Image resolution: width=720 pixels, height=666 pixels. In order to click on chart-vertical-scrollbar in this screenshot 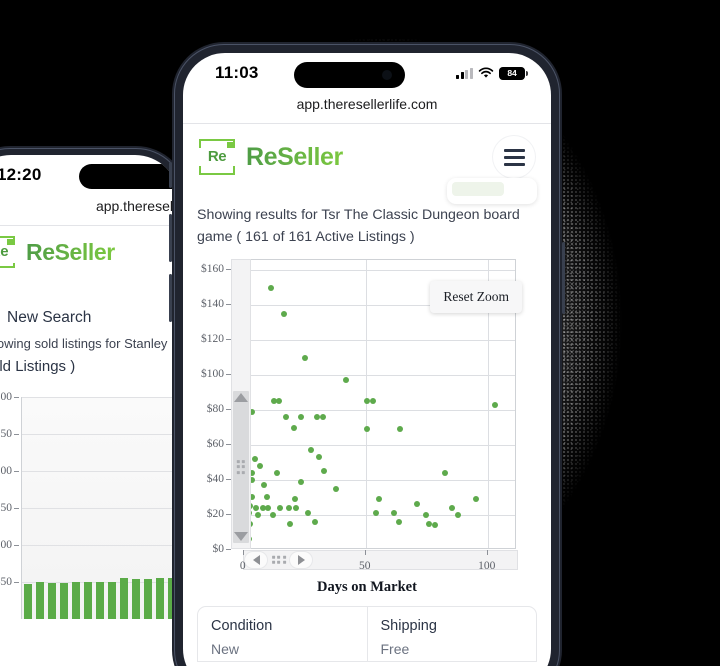, I will do `click(241, 403)`.